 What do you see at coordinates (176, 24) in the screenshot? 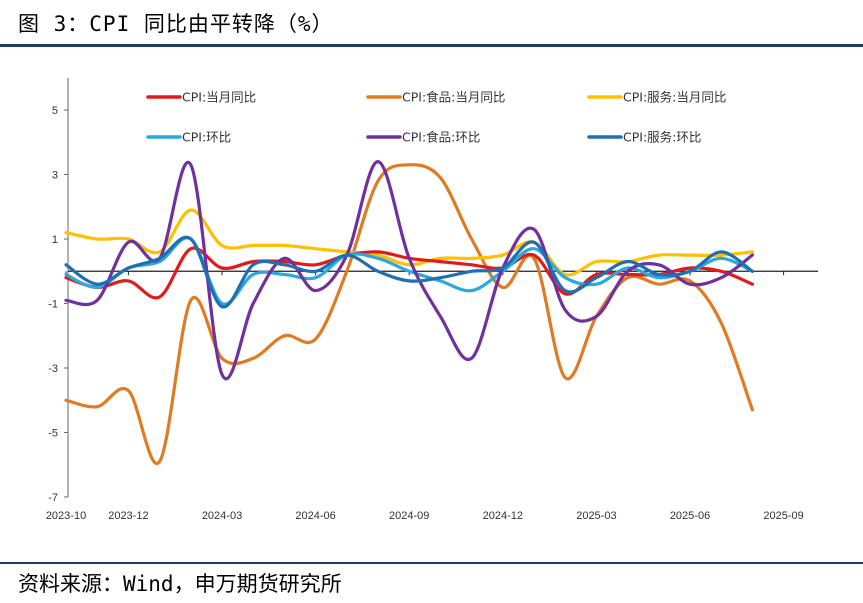
I see `figure-title: 图 3：CPI 同比由平转降（%）` at bounding box center [176, 24].